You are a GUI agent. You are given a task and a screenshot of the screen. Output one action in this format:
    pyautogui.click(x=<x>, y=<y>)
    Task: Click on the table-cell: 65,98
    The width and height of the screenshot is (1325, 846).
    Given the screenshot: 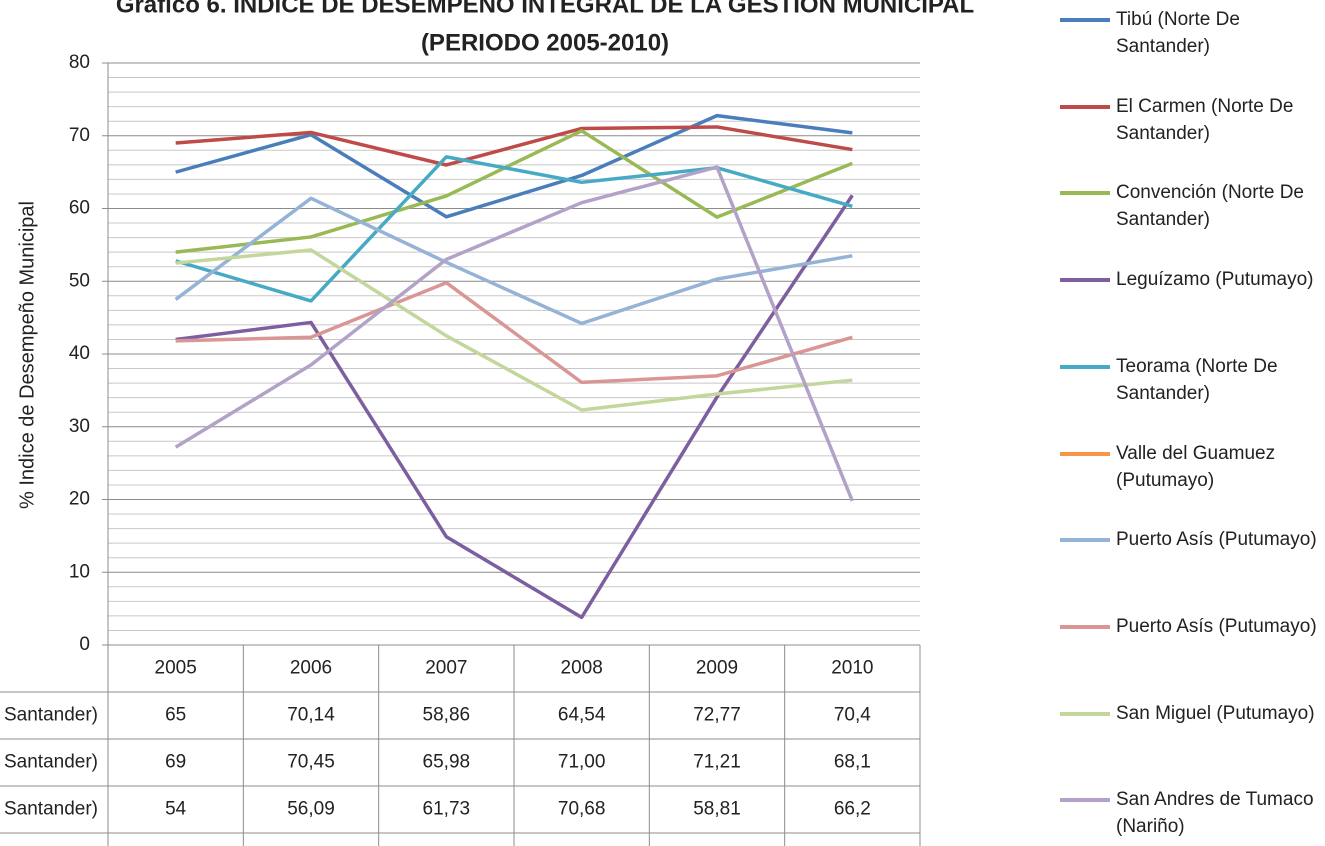 What is the action you would take?
    pyautogui.click(x=447, y=762)
    